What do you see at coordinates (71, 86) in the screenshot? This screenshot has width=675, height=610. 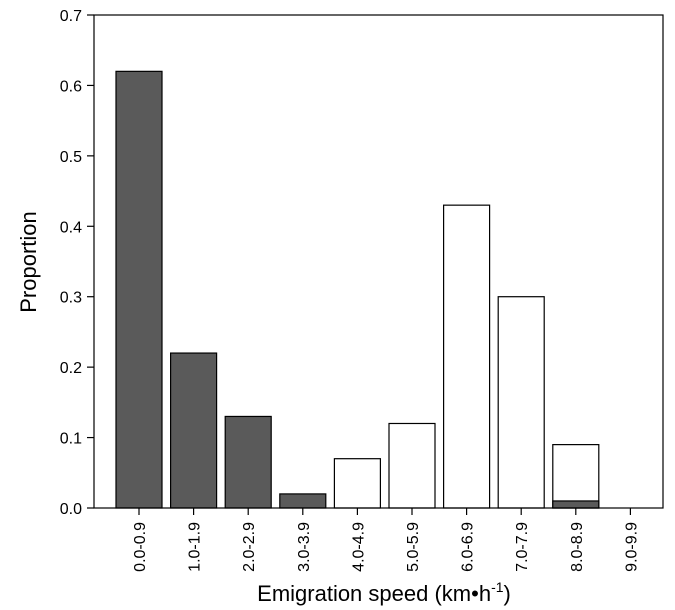 I see `y-tick-label: 0.6` at bounding box center [71, 86].